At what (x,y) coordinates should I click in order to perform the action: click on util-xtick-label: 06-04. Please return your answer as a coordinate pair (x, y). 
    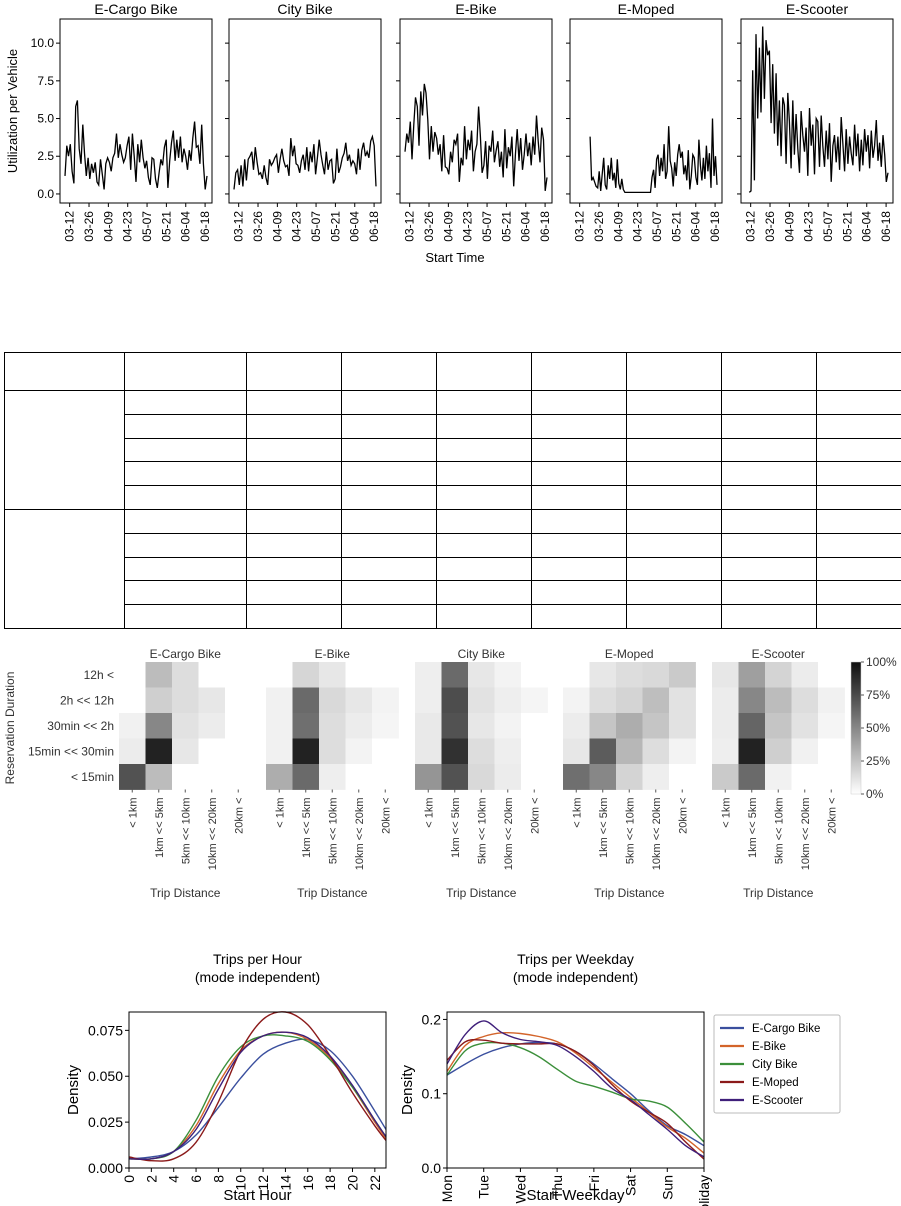
    Looking at the image, I should click on (186, 226).